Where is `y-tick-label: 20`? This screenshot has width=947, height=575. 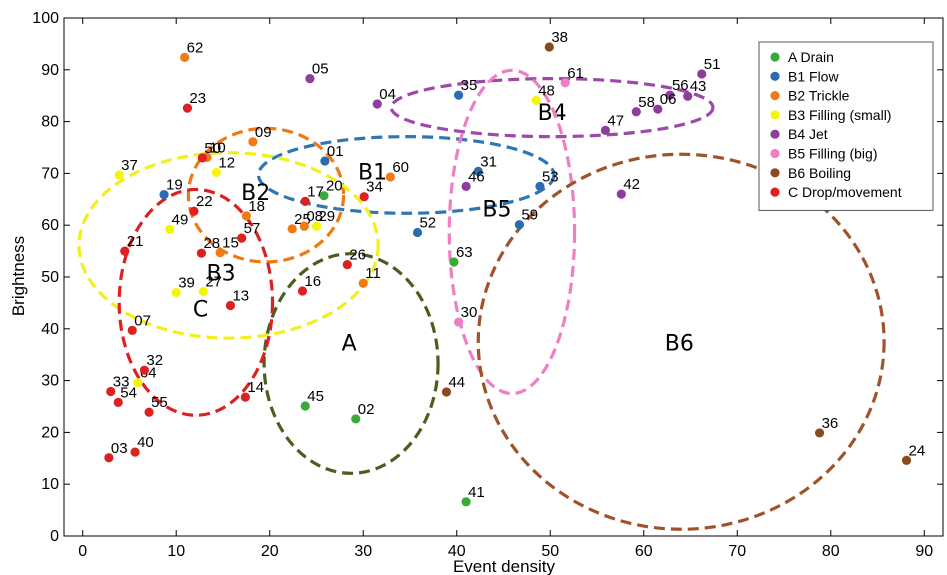 y-tick-label: 20 is located at coordinates (50, 432).